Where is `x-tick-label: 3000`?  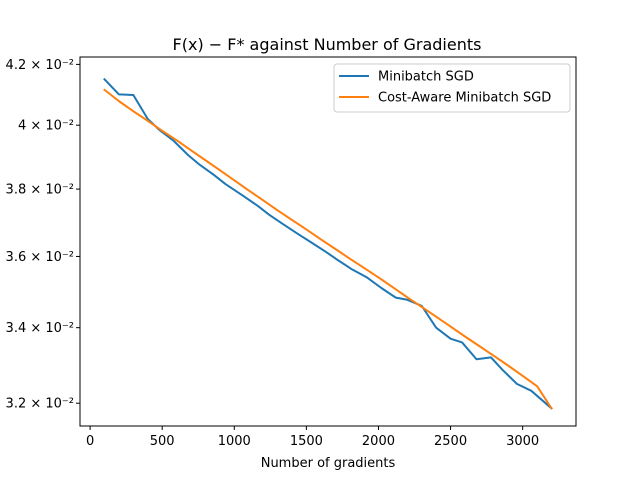 x-tick-label: 3000 is located at coordinates (522, 441).